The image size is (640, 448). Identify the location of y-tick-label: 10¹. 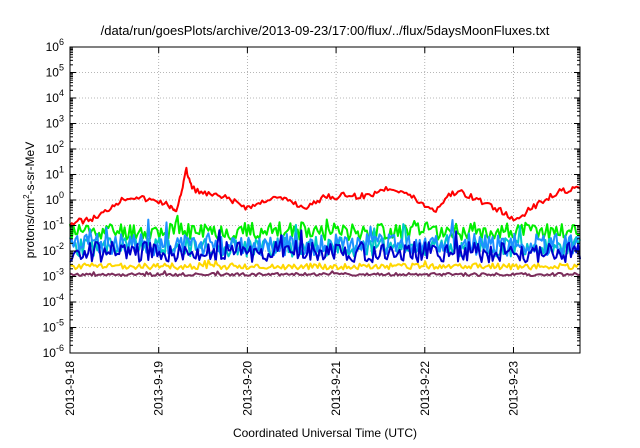
(55, 173).